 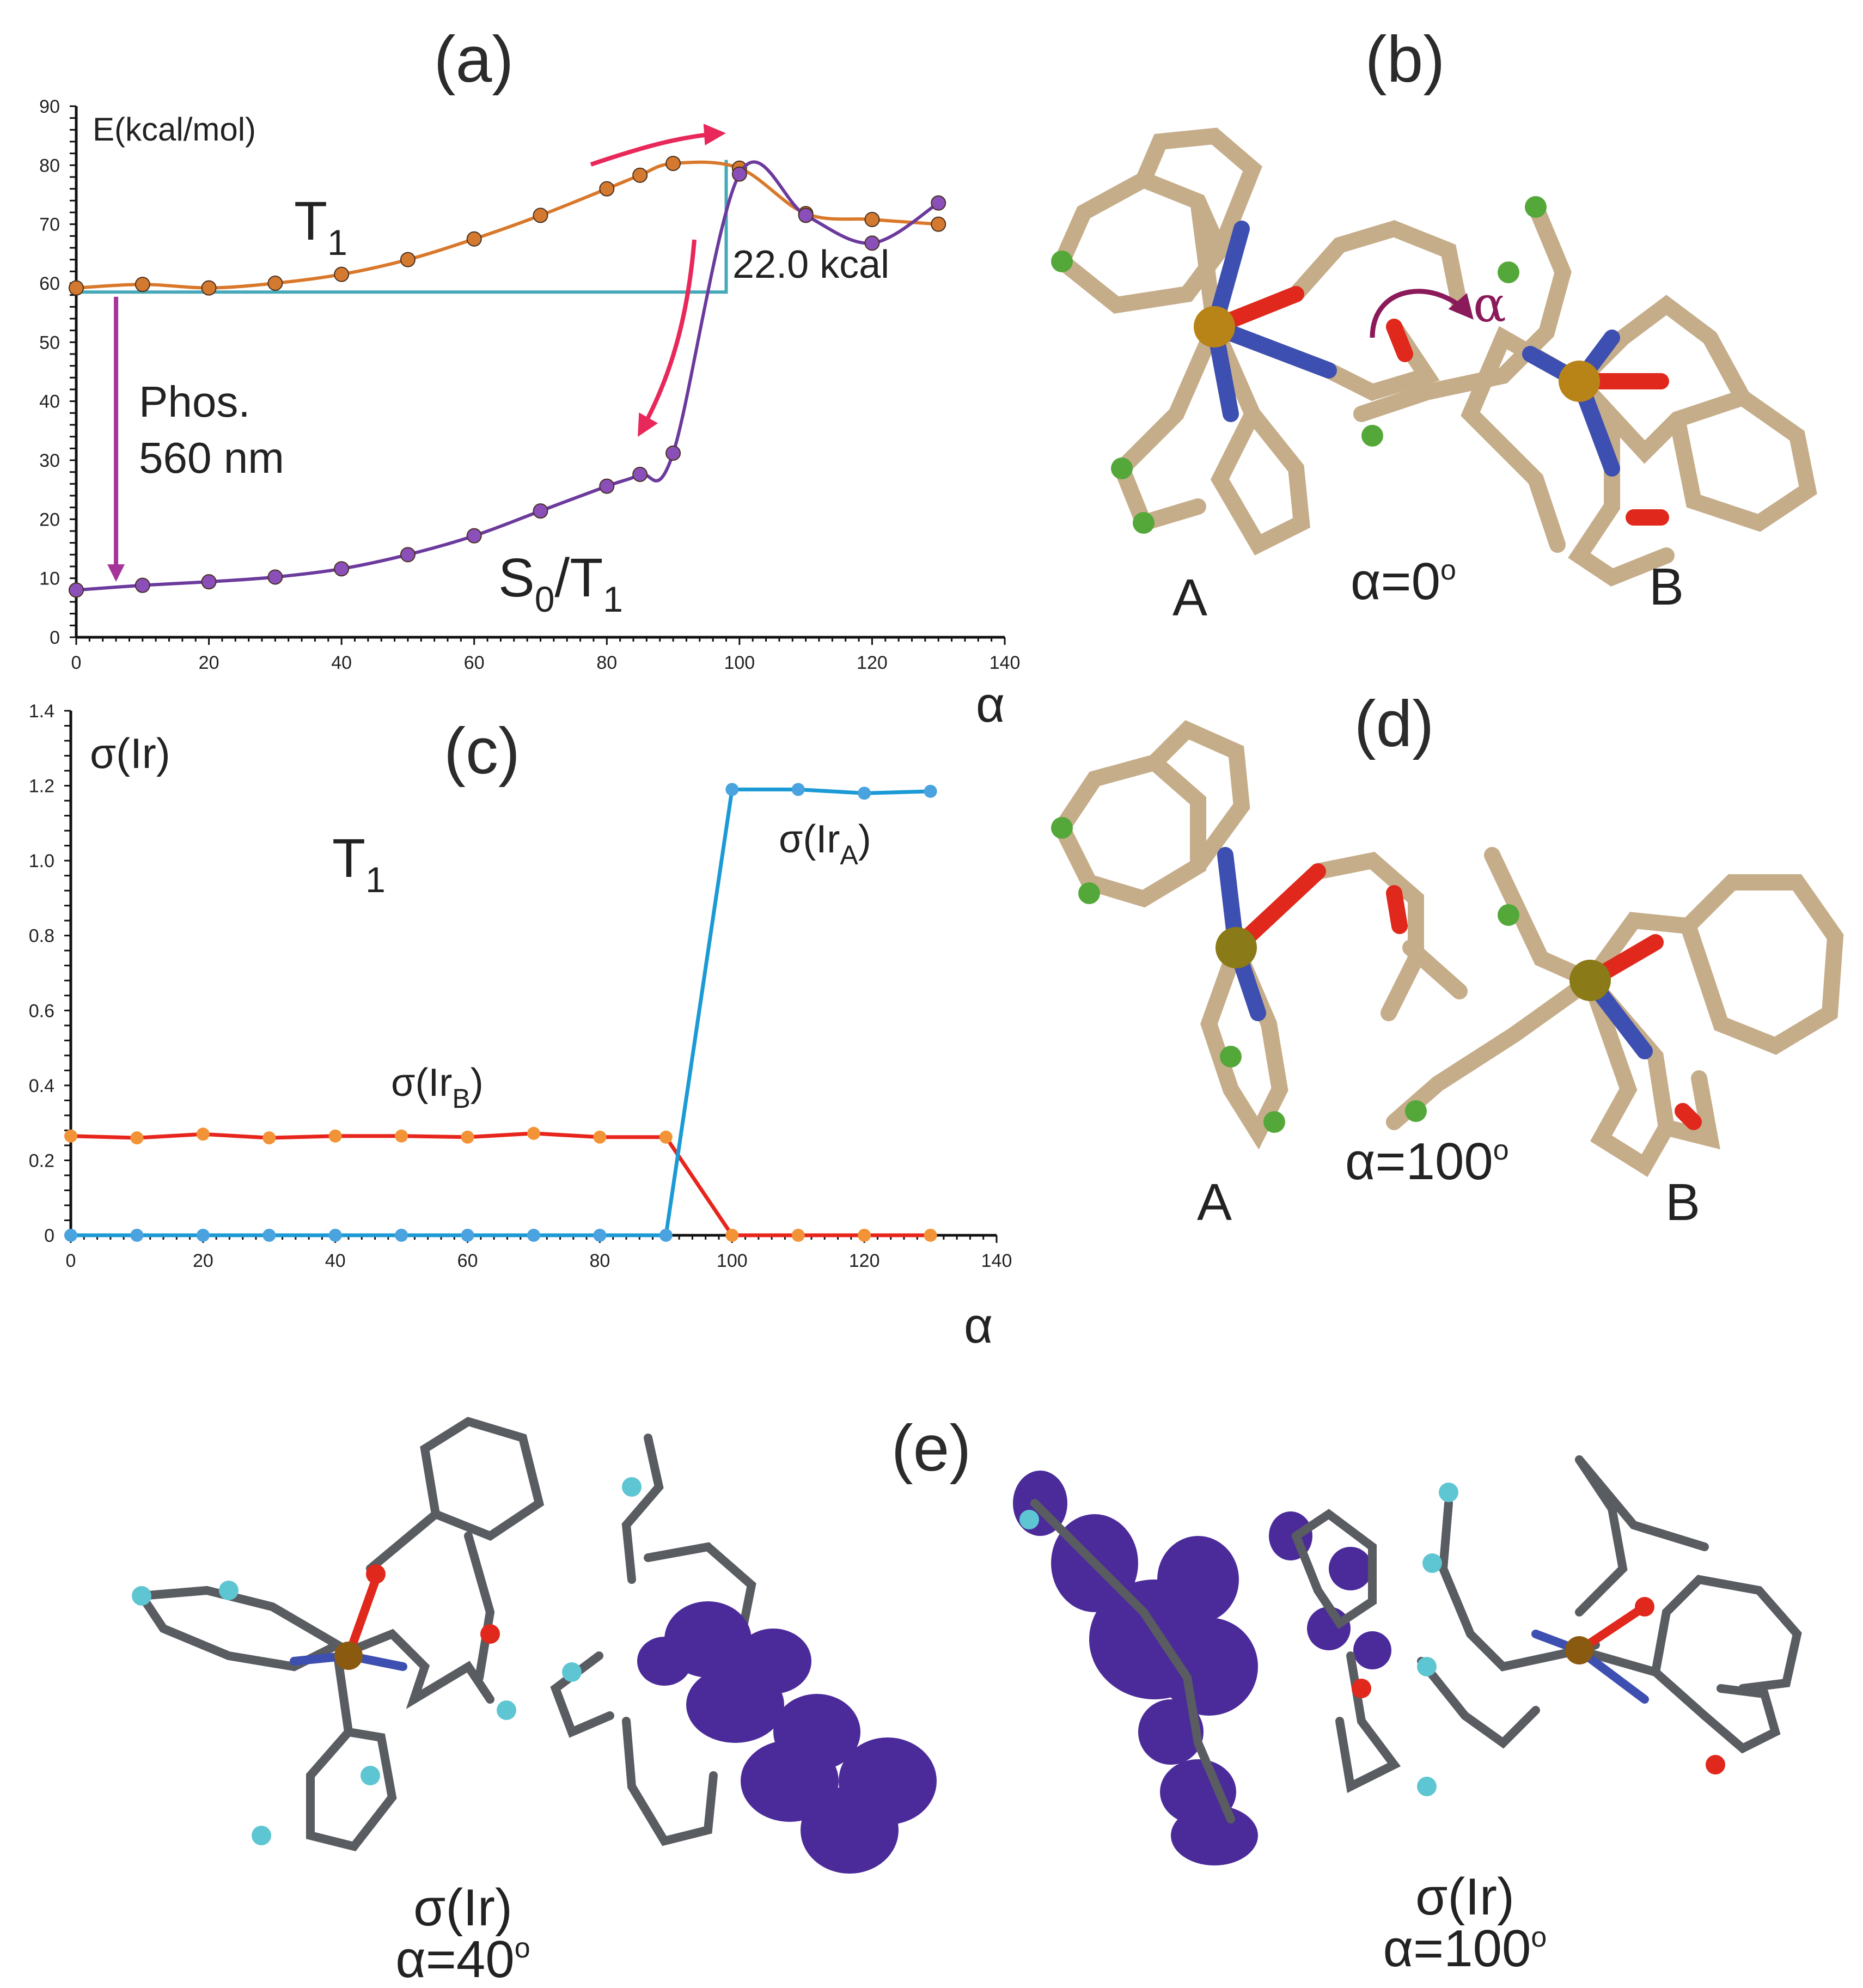 What do you see at coordinates (739, 663) in the screenshot?
I see `energy-x-tick-label: 100` at bounding box center [739, 663].